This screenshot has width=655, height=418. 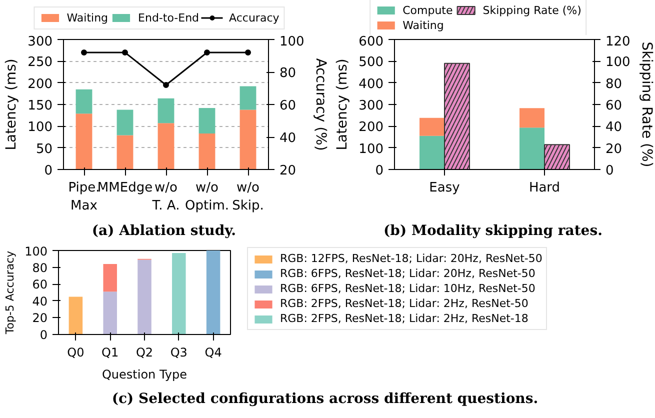 What do you see at coordinates (110, 353) in the screenshot?
I see `x-tick-label: Q1` at bounding box center [110, 353].